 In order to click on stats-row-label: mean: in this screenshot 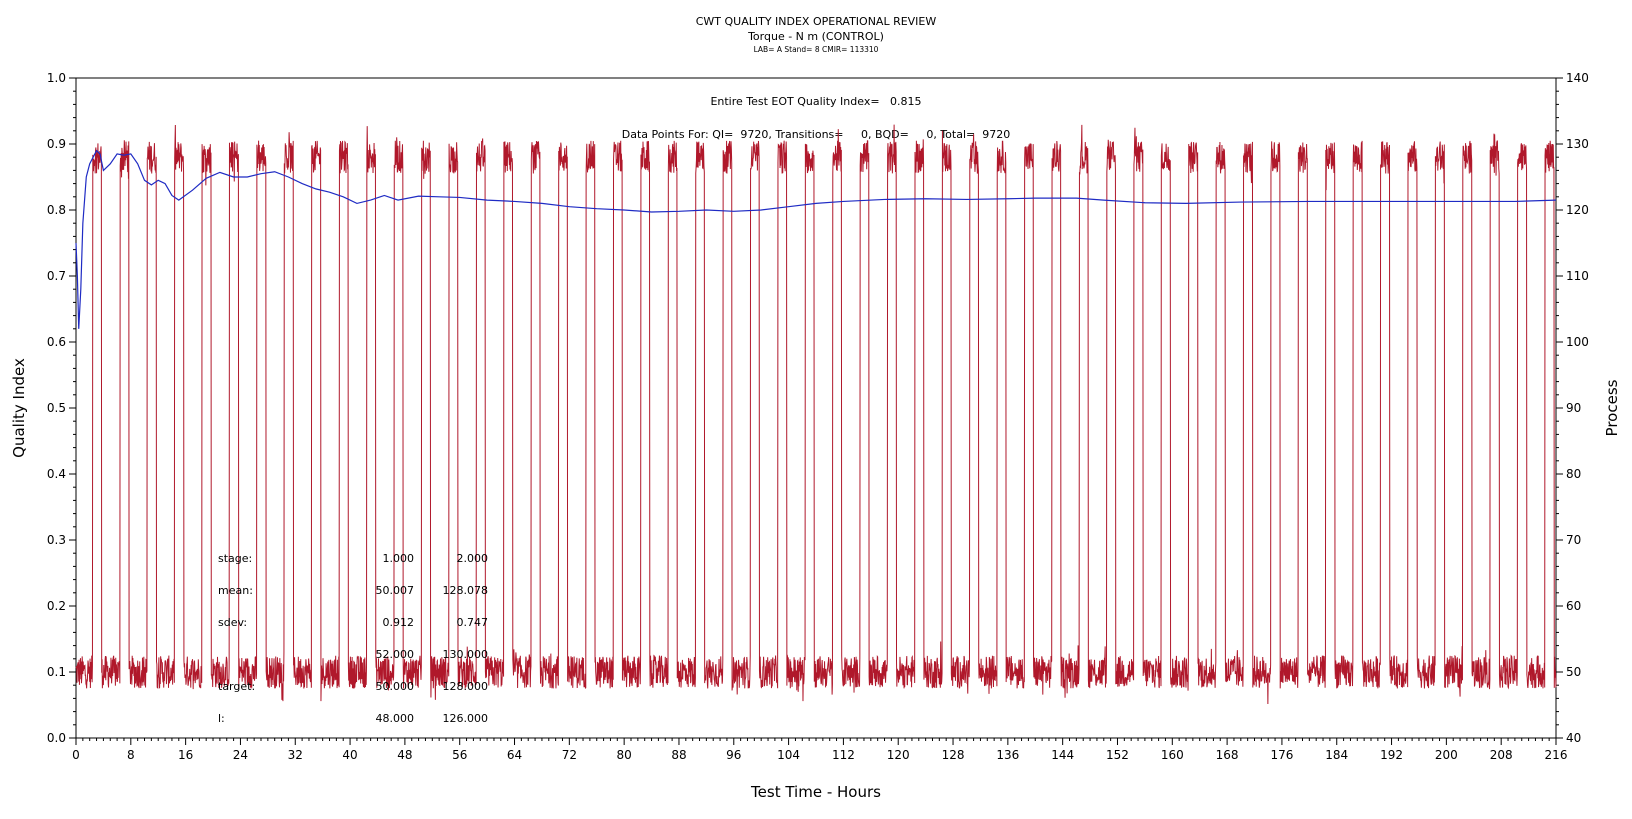, I will do `click(235, 590)`.